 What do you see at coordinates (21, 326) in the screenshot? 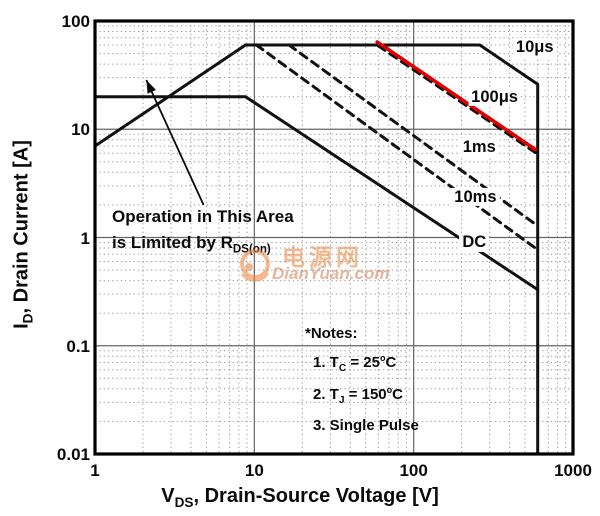
I see `y-axis-title-symbol: I` at bounding box center [21, 326].